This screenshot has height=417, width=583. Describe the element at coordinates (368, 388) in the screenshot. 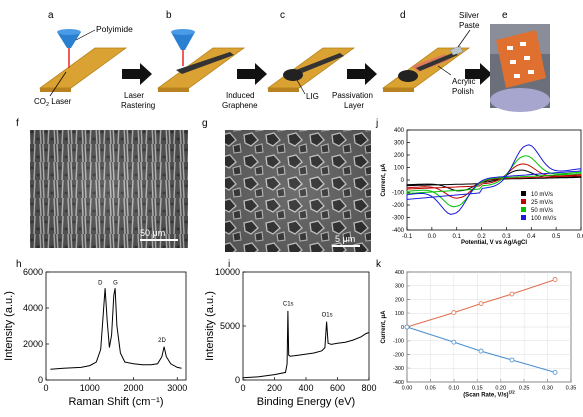

I see `x-tick-label-i: 800` at that location.